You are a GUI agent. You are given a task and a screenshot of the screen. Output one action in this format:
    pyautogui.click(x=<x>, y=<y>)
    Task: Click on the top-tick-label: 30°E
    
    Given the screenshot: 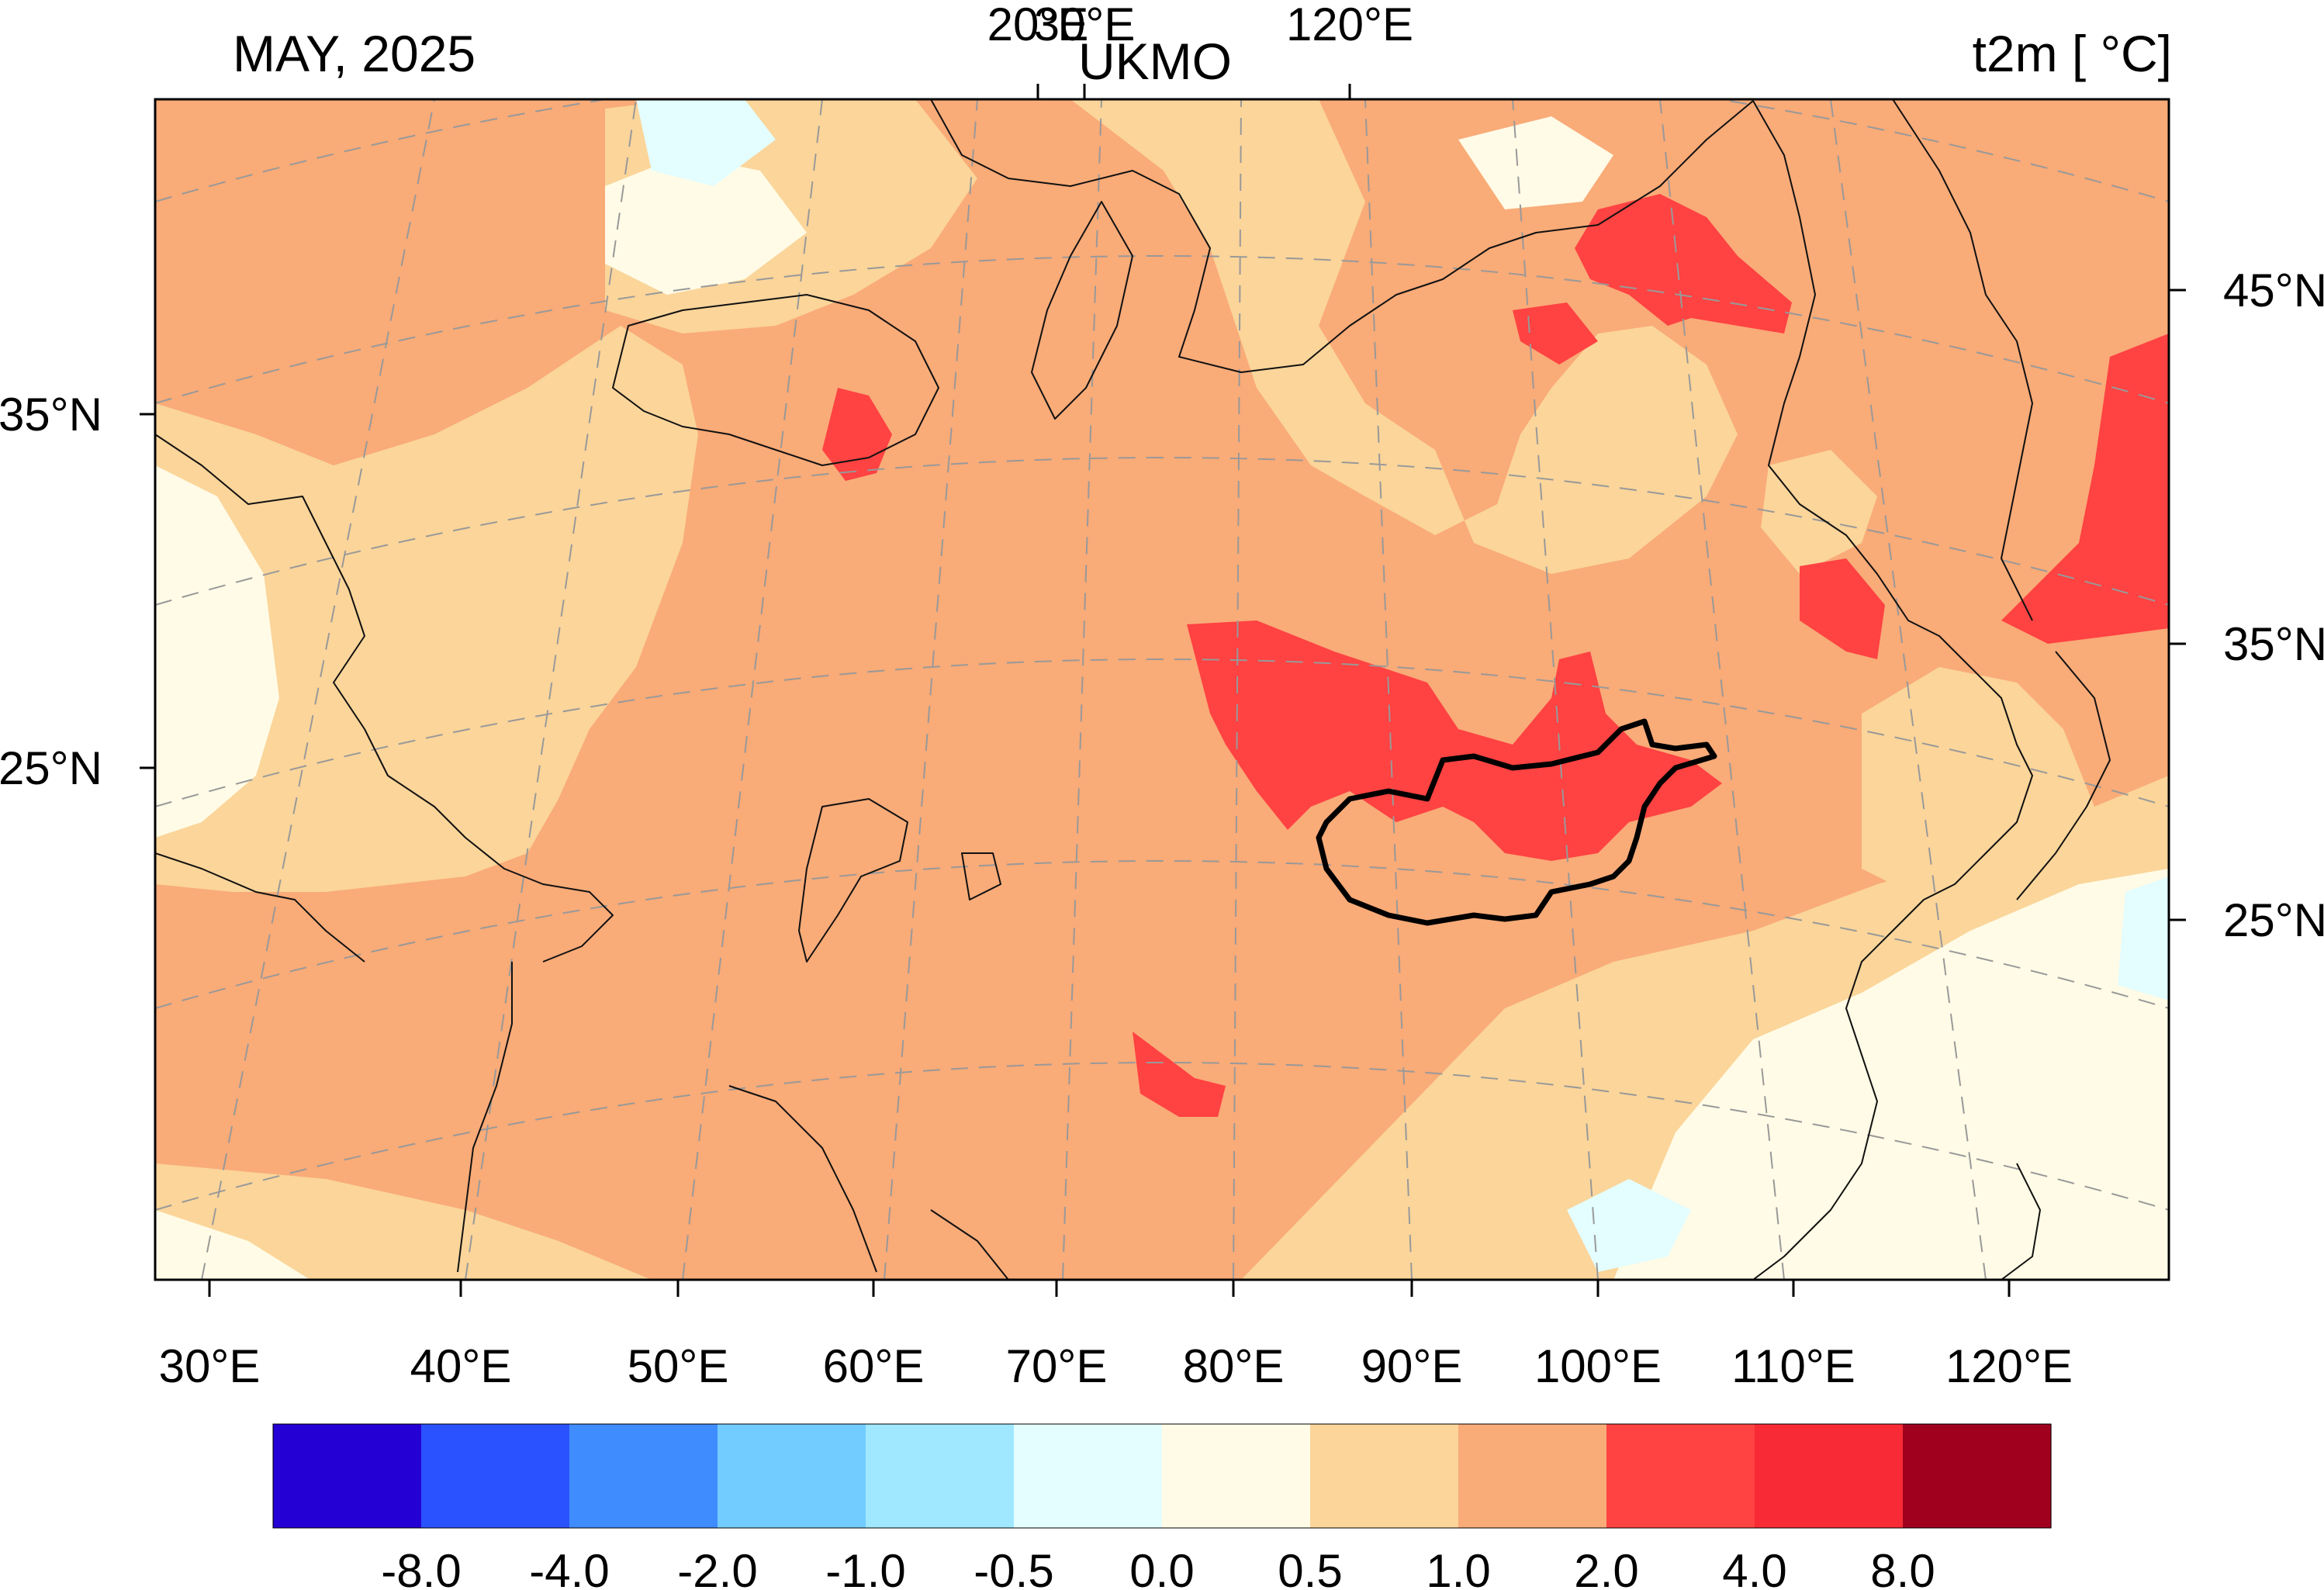 What is the action you would take?
    pyautogui.click(x=1085, y=25)
    